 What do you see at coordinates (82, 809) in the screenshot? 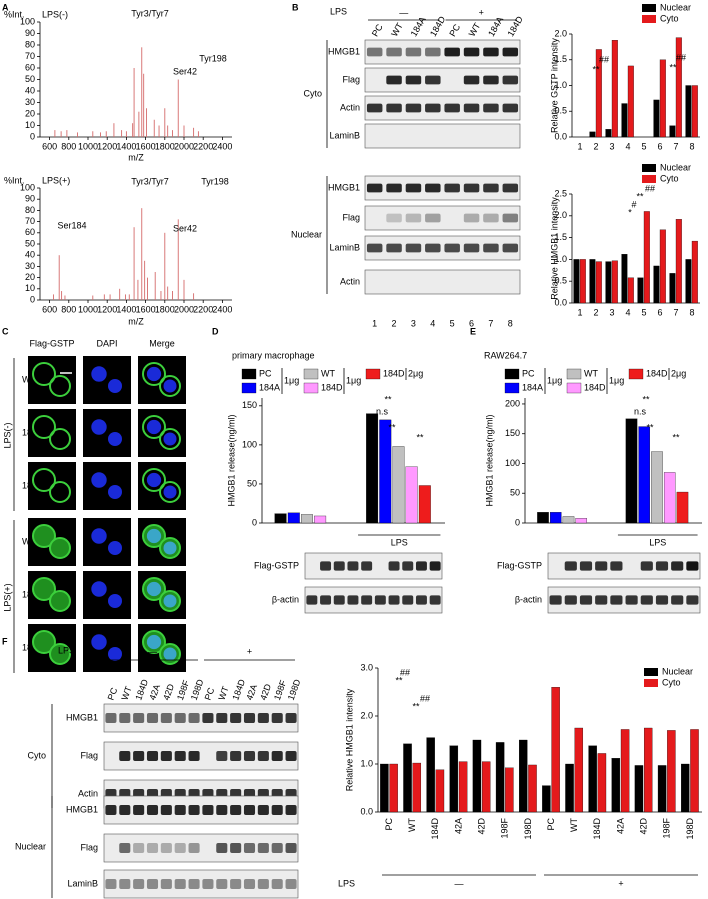
I see `blot-row-label: HMGB1` at bounding box center [82, 809].